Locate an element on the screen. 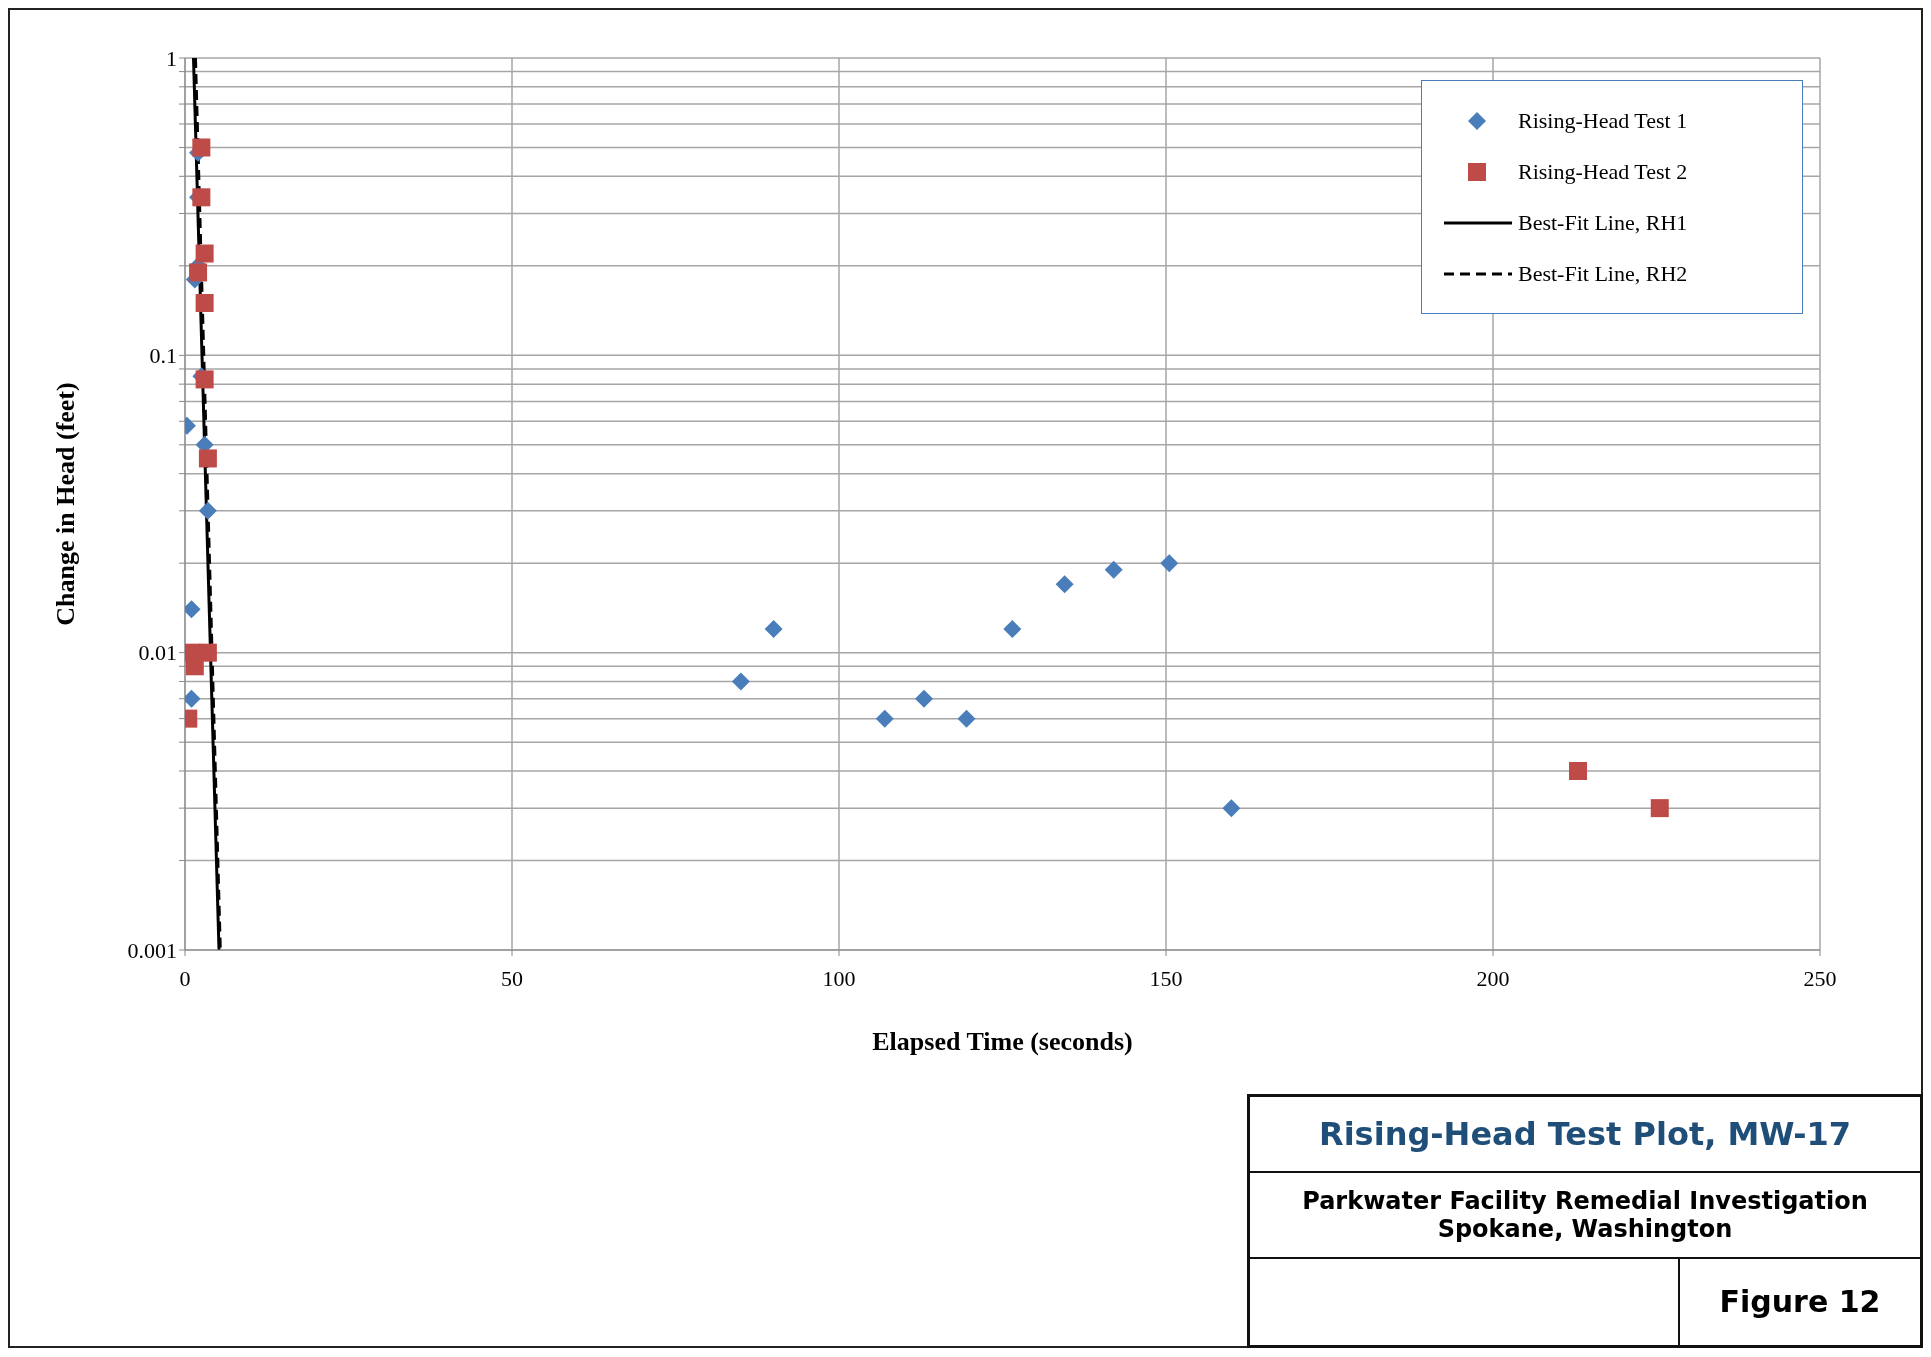 Image resolution: width=1931 pixels, height=1357 pixels. y-tick-label: 0.001 is located at coordinates (152, 950).